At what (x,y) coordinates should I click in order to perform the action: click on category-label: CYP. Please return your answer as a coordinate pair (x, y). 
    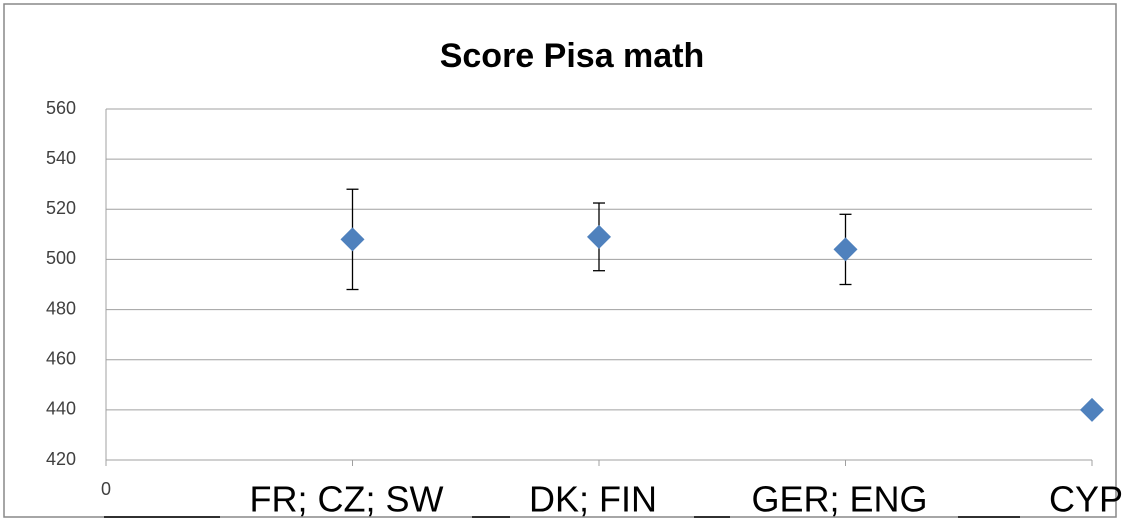
    Looking at the image, I should click on (1085, 499).